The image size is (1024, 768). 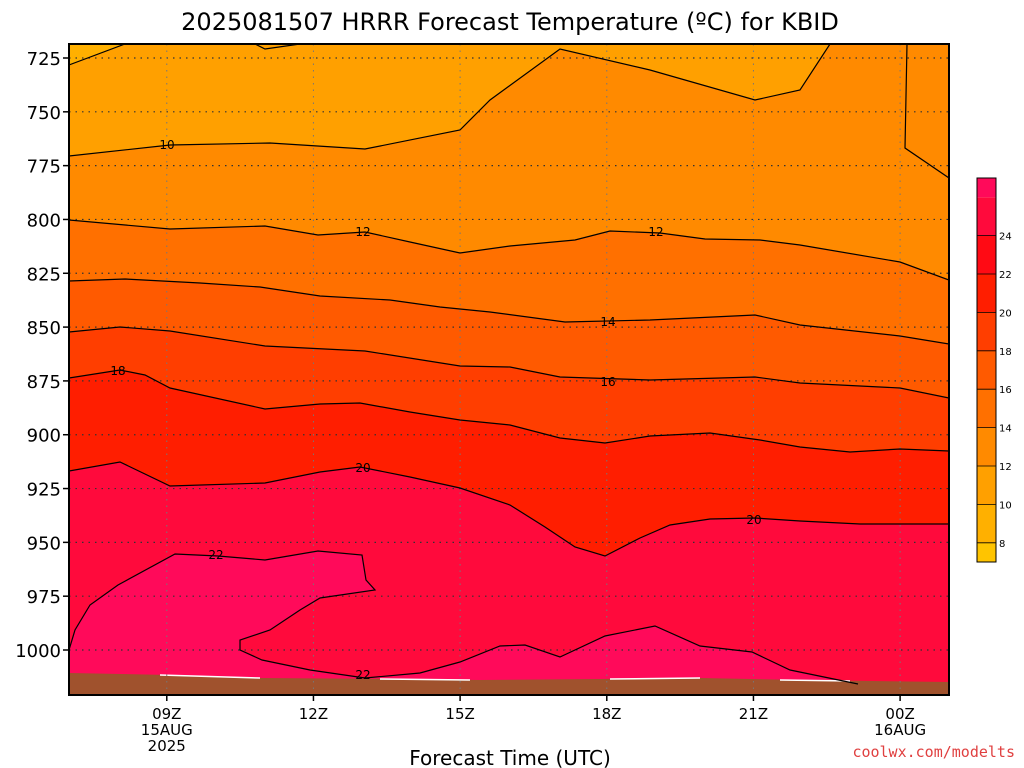 I want to click on y-tick-label: 850, so click(x=44, y=328).